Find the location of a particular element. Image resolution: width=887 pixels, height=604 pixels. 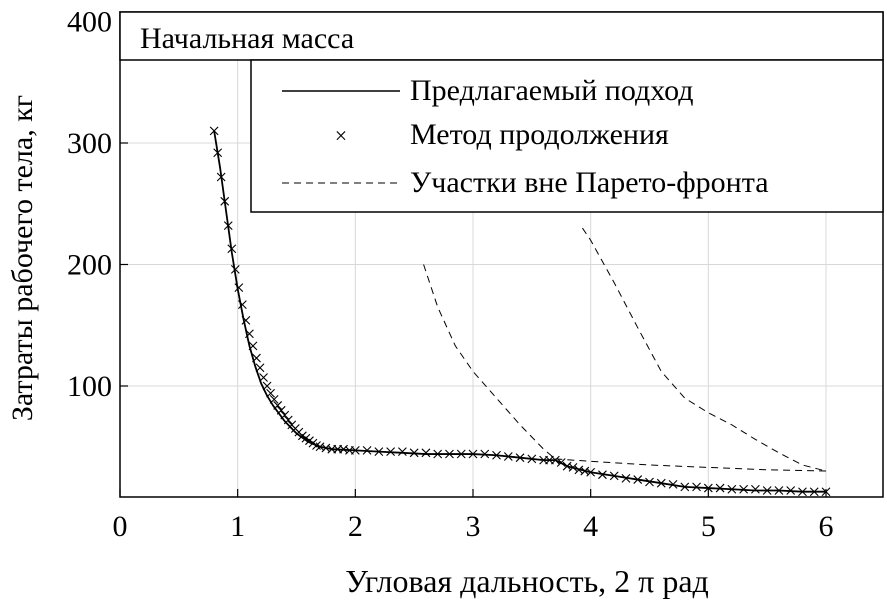

y-tick-label: 400 is located at coordinates (89, 22).